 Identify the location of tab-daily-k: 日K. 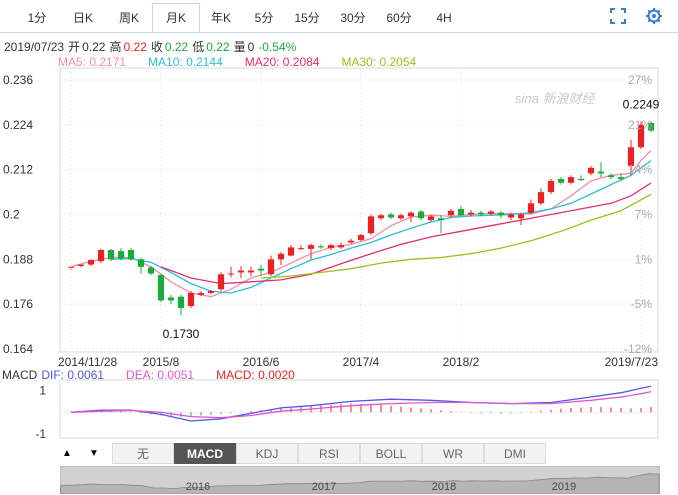
(82, 18).